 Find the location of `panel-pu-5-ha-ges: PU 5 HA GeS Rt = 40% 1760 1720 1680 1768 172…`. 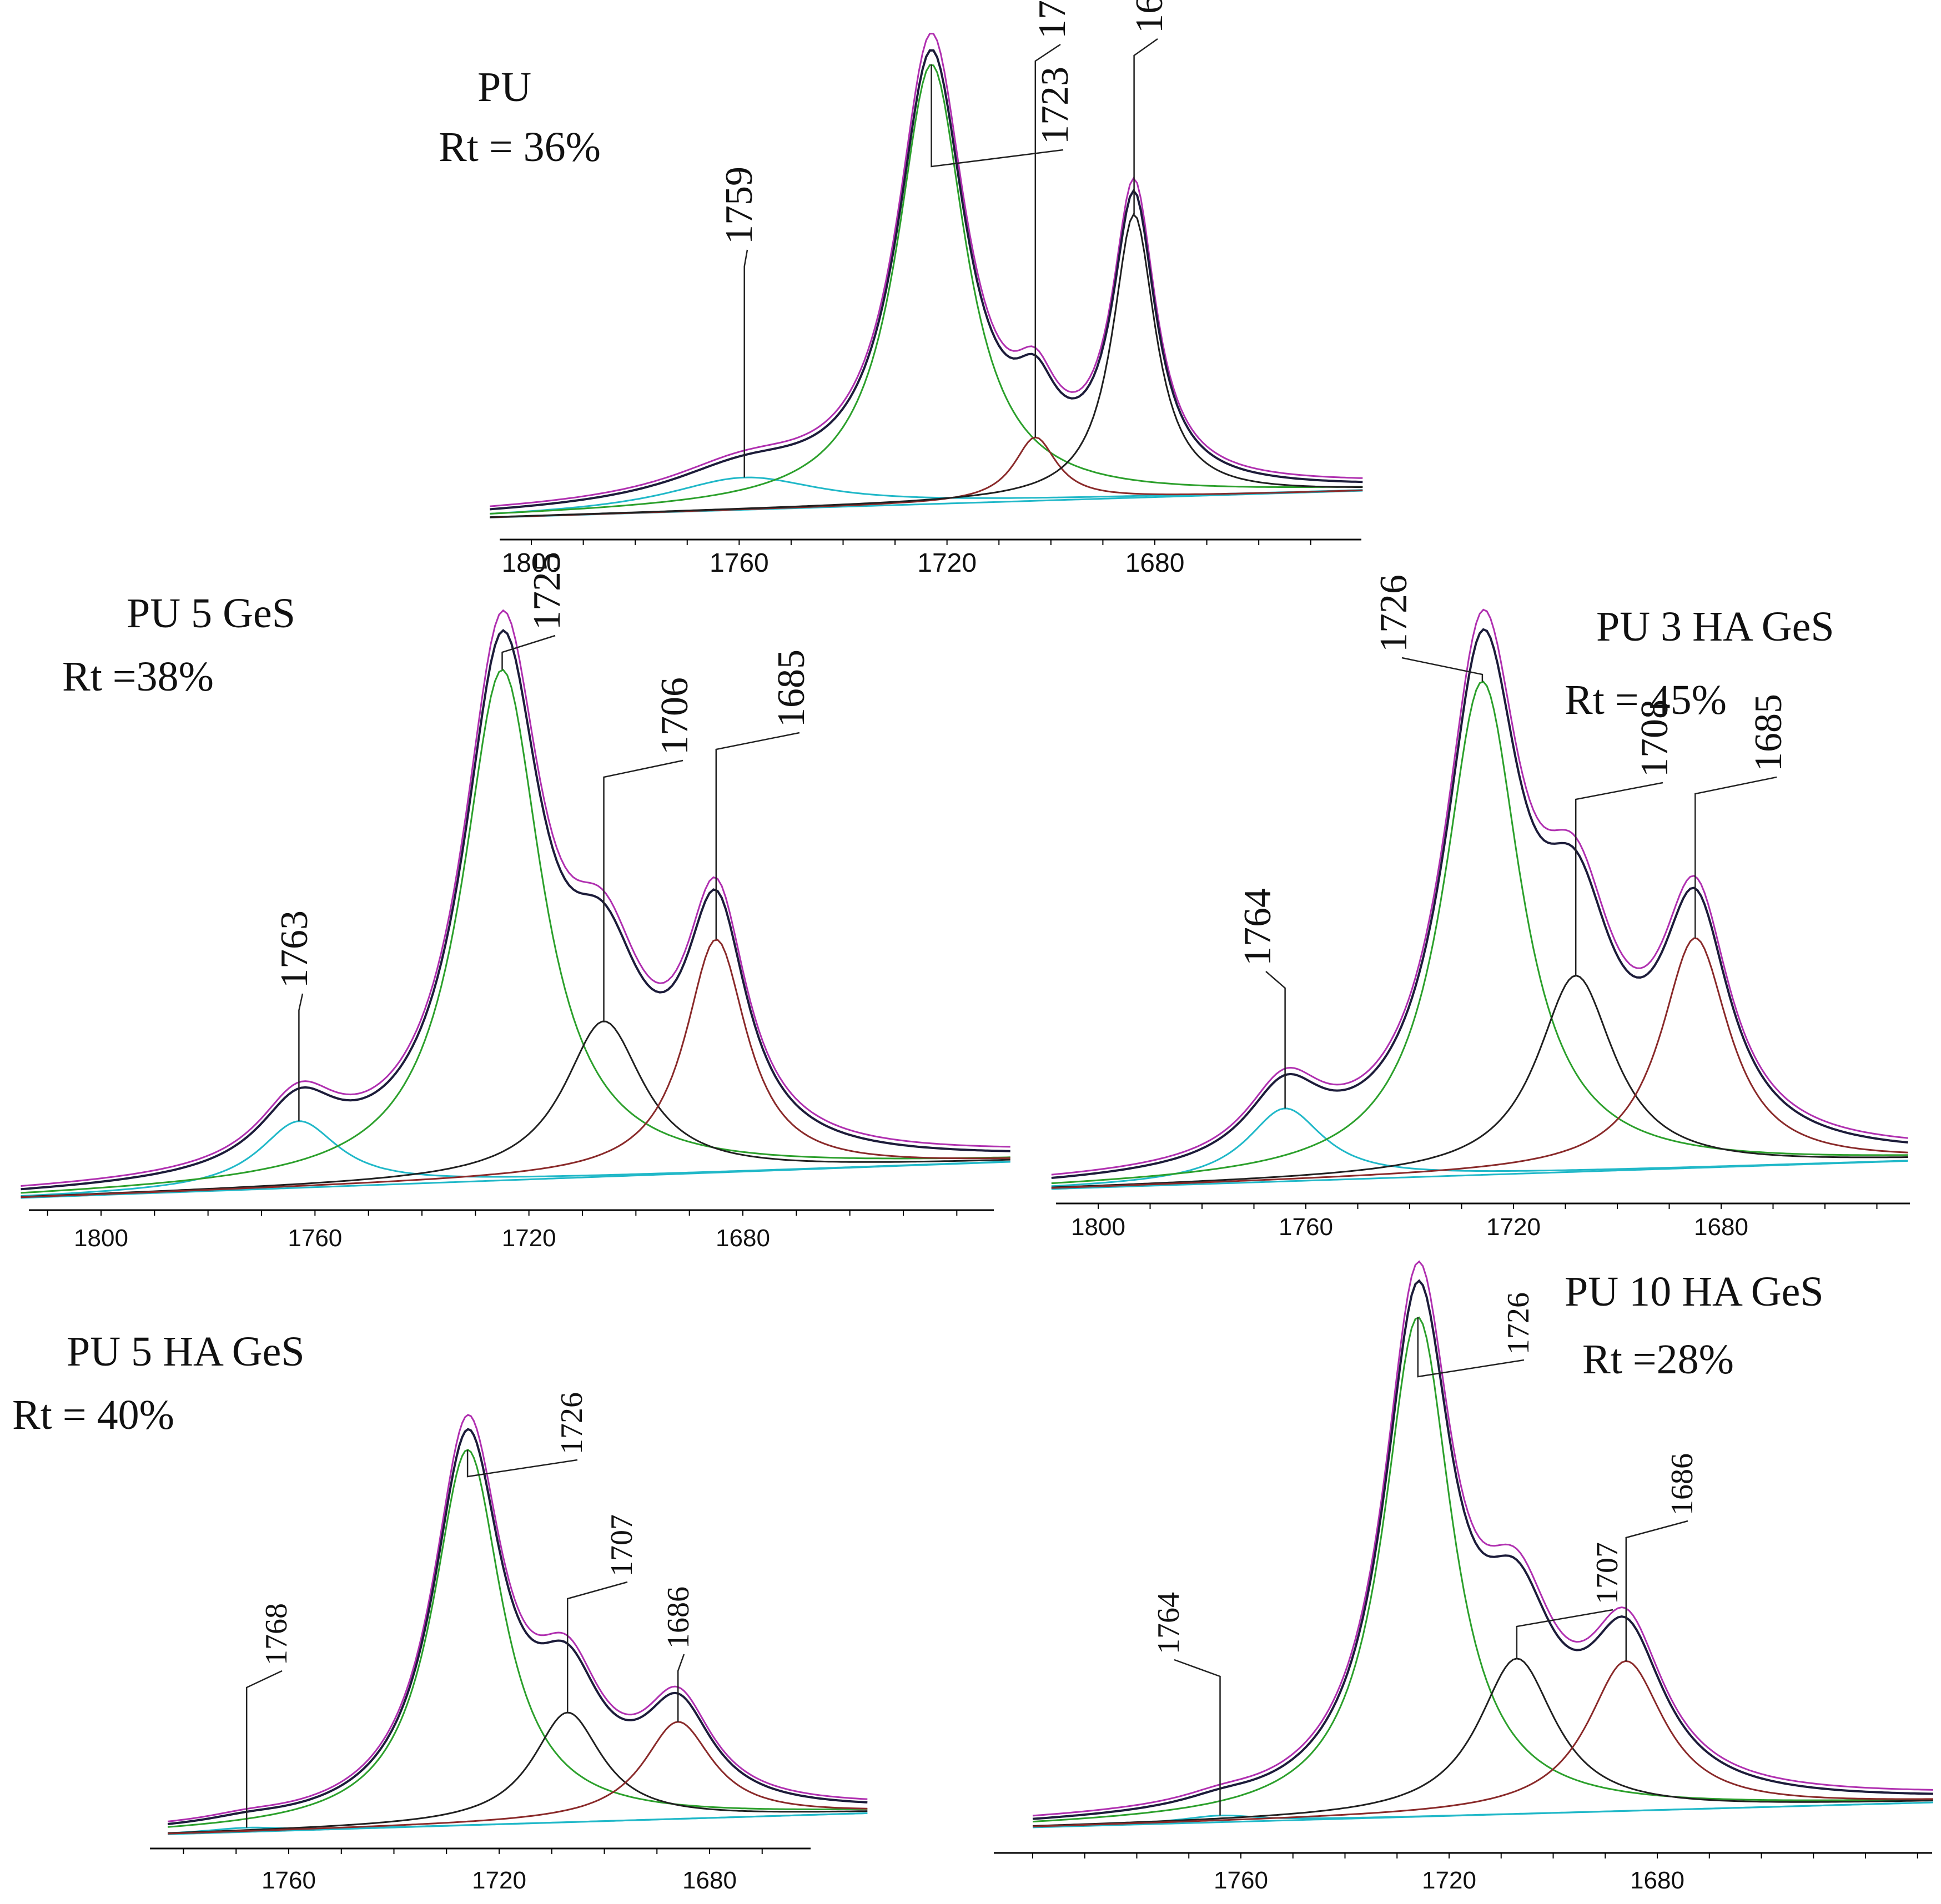

panel-pu-5-ha-ges: PU 5 HA GeS Rt = 40% 1760 1720 1680 1768 172… is located at coordinates (440, 1611).